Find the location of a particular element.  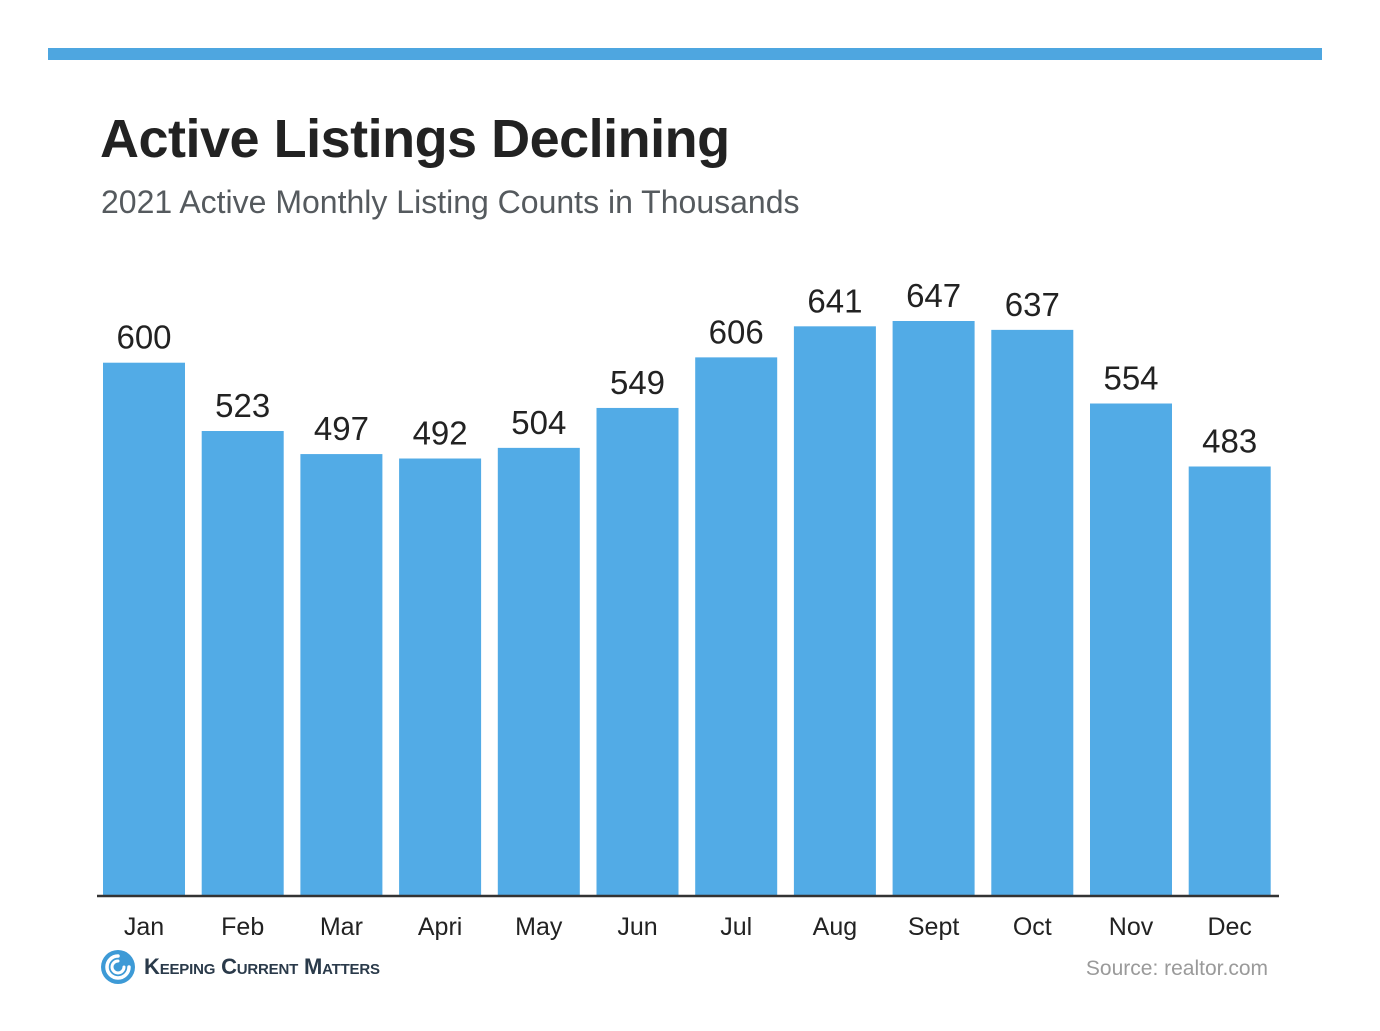

bar-feb is located at coordinates (242, 663).